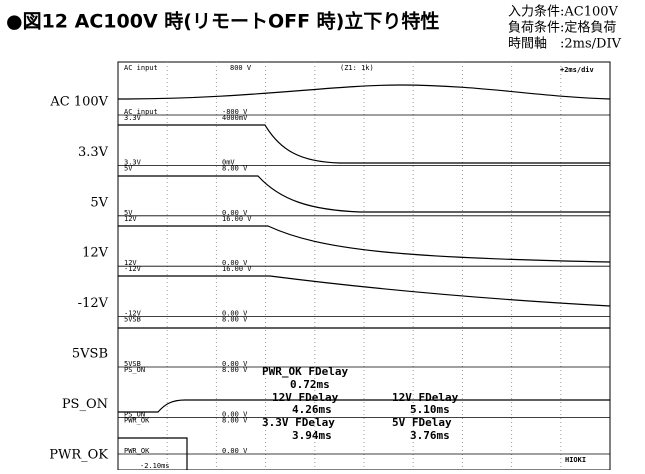  Describe the element at coordinates (357, 68) in the screenshot. I see `scope-label: (Z1: 1k)` at that location.